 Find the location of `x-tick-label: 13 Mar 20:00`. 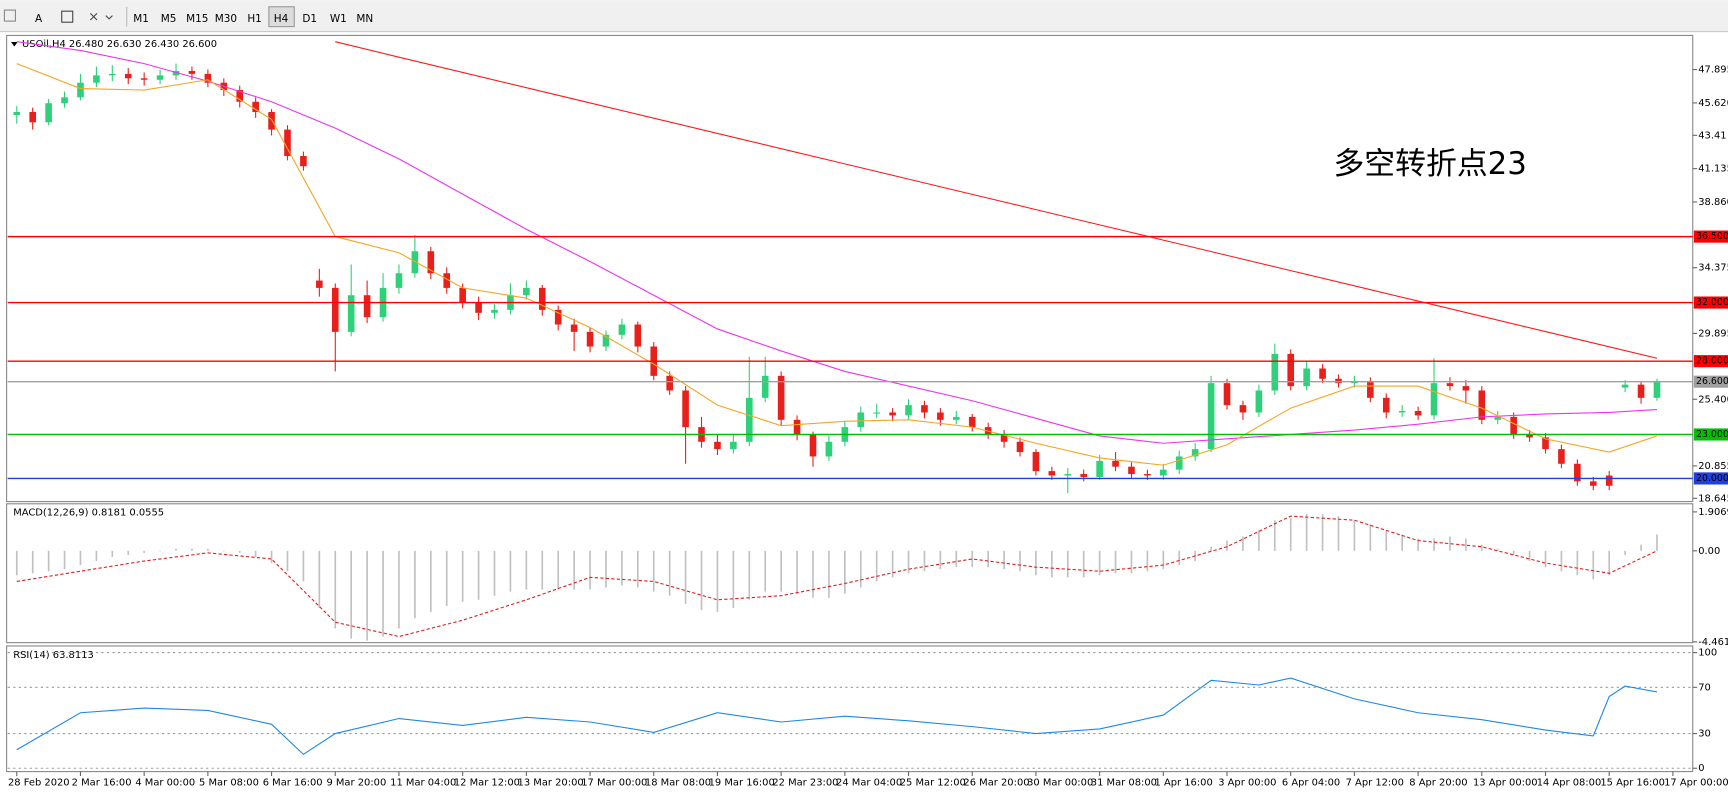

x-tick-label: 13 Mar 20:00 is located at coordinates (551, 783).